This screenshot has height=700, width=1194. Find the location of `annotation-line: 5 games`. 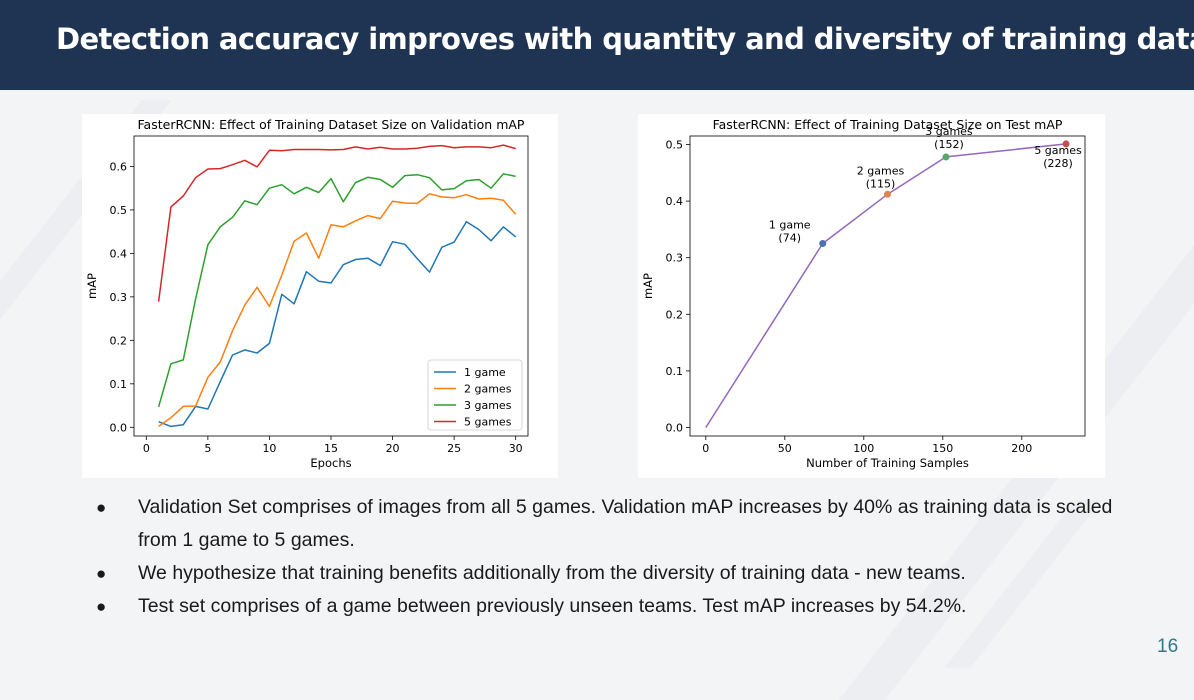

annotation-line: 5 games is located at coordinates (1058, 150).